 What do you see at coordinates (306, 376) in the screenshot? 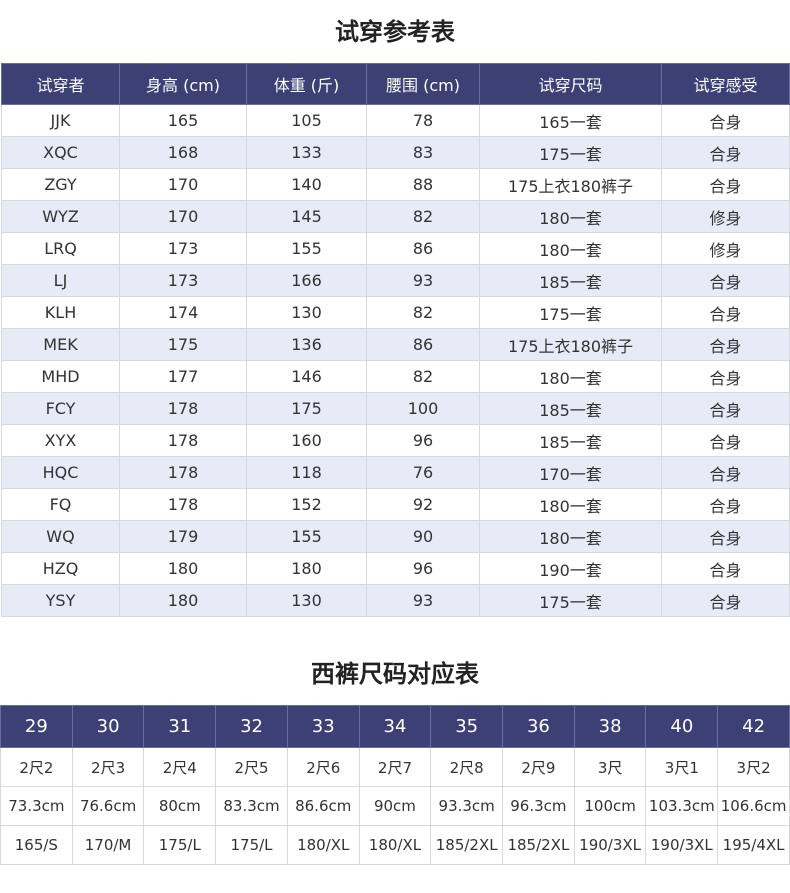
I see `cell-weight: 146` at bounding box center [306, 376].